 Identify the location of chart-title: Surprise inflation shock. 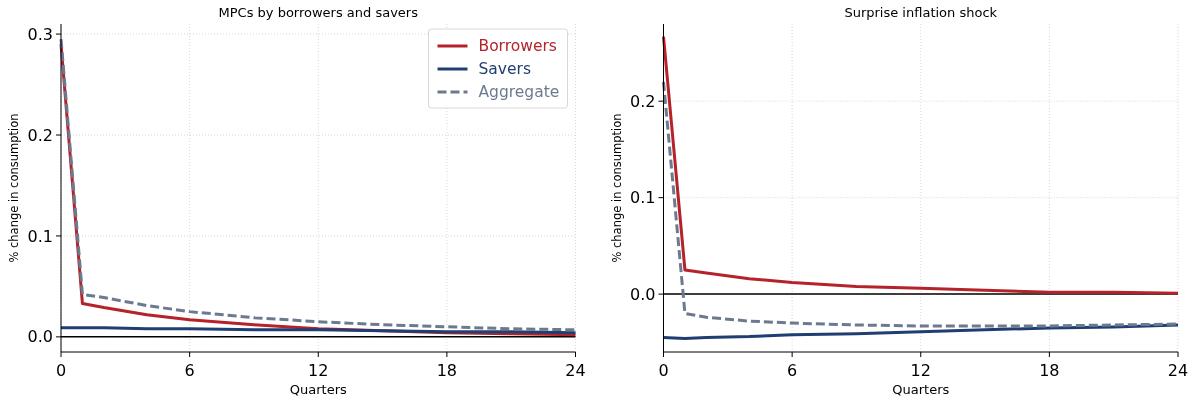
(921, 12).